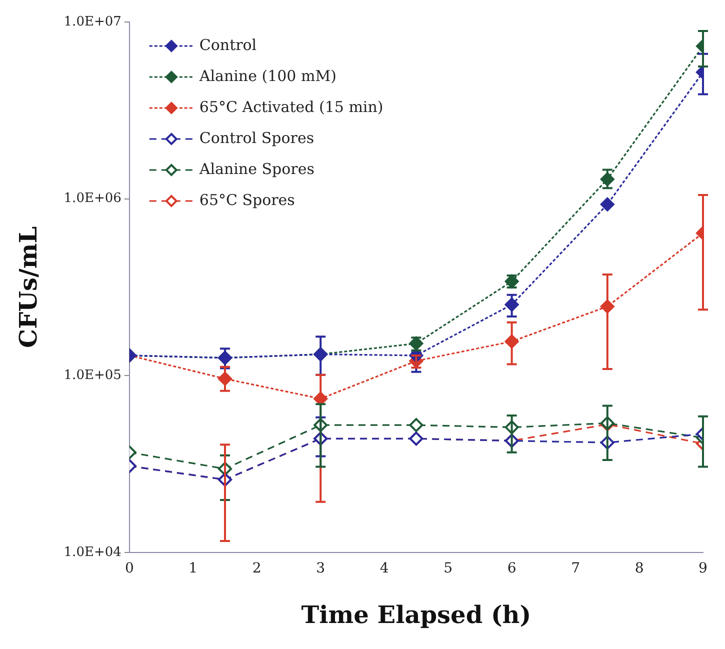 This screenshot has width=725, height=649. I want to click on legend-label: Alanine Spores, so click(256, 169).